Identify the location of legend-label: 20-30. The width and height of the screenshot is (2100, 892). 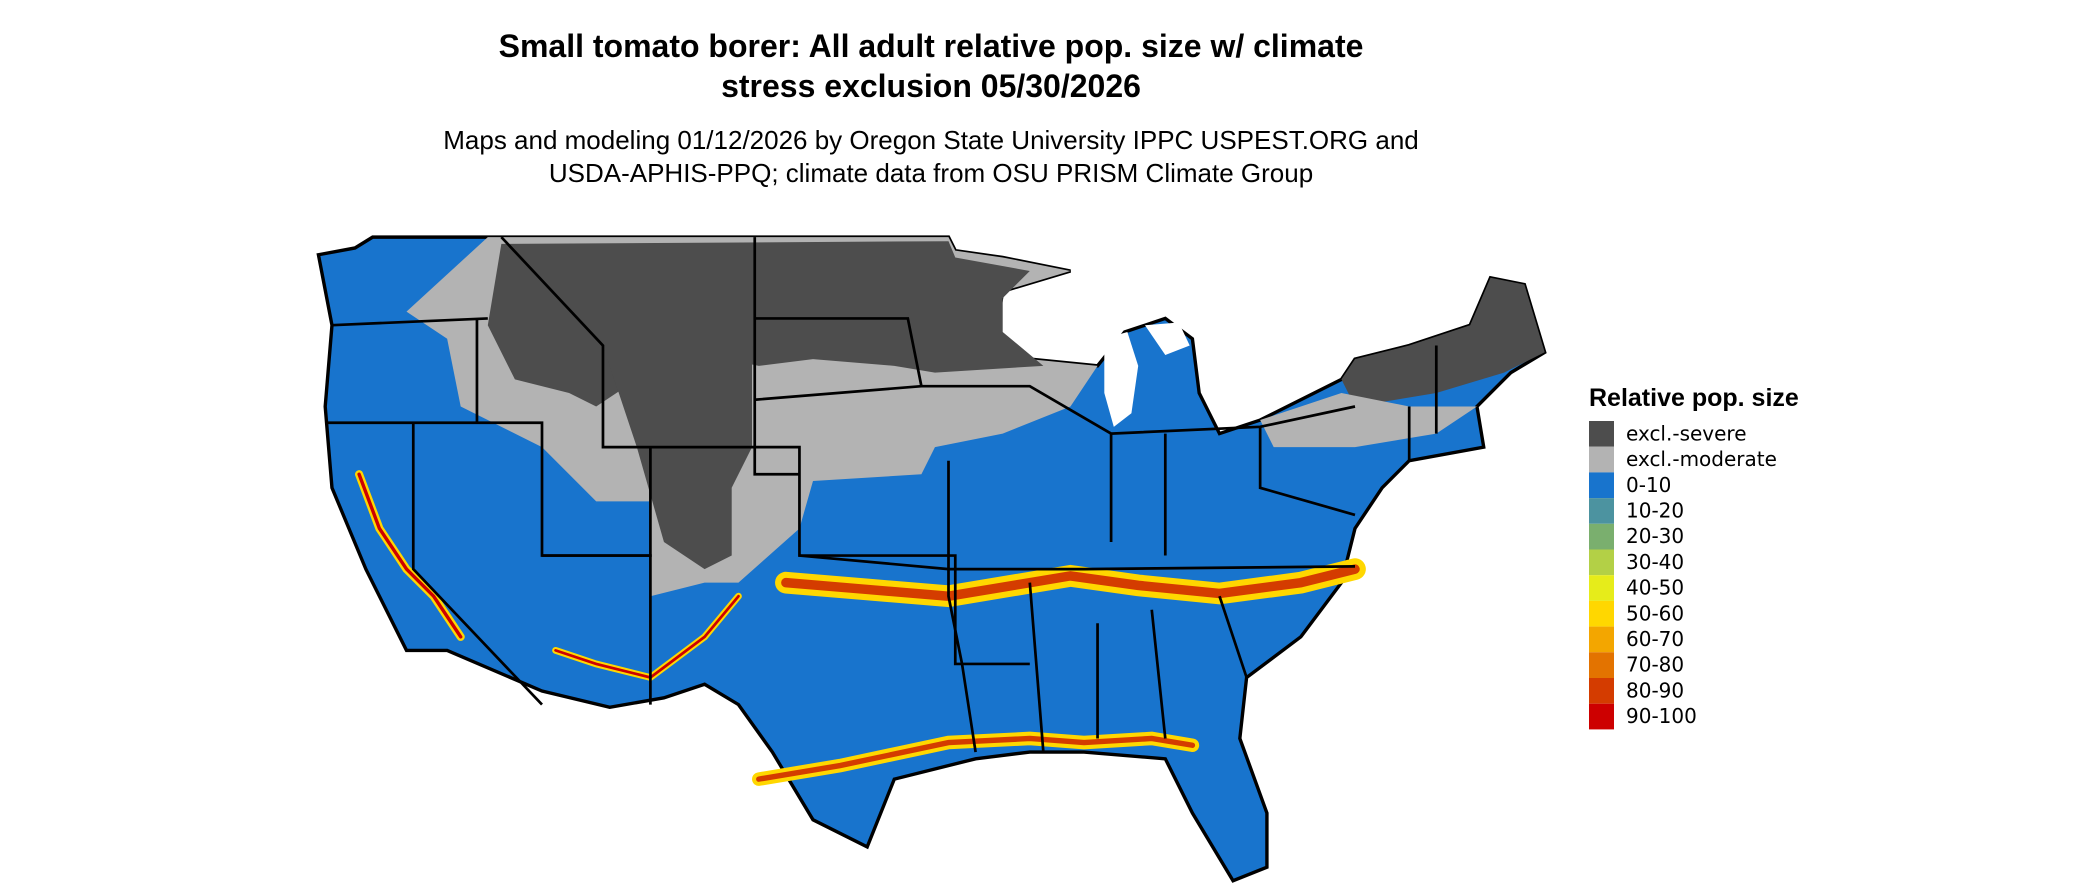
(1655, 536).